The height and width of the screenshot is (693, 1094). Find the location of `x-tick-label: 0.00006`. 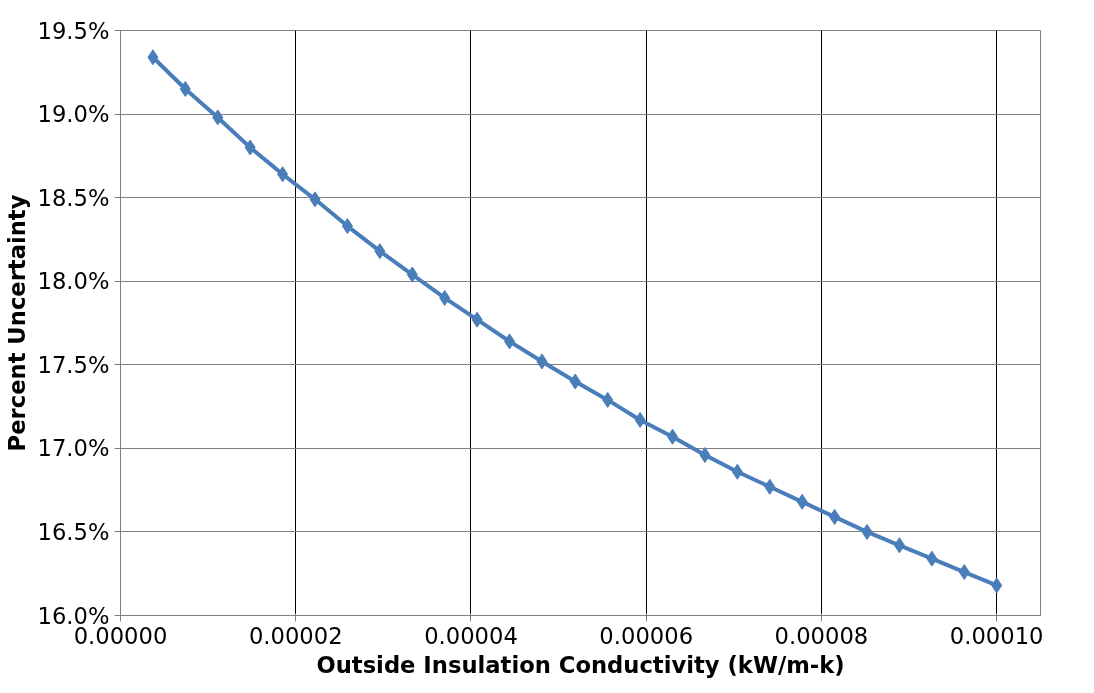

x-tick-label: 0.00006 is located at coordinates (646, 635).